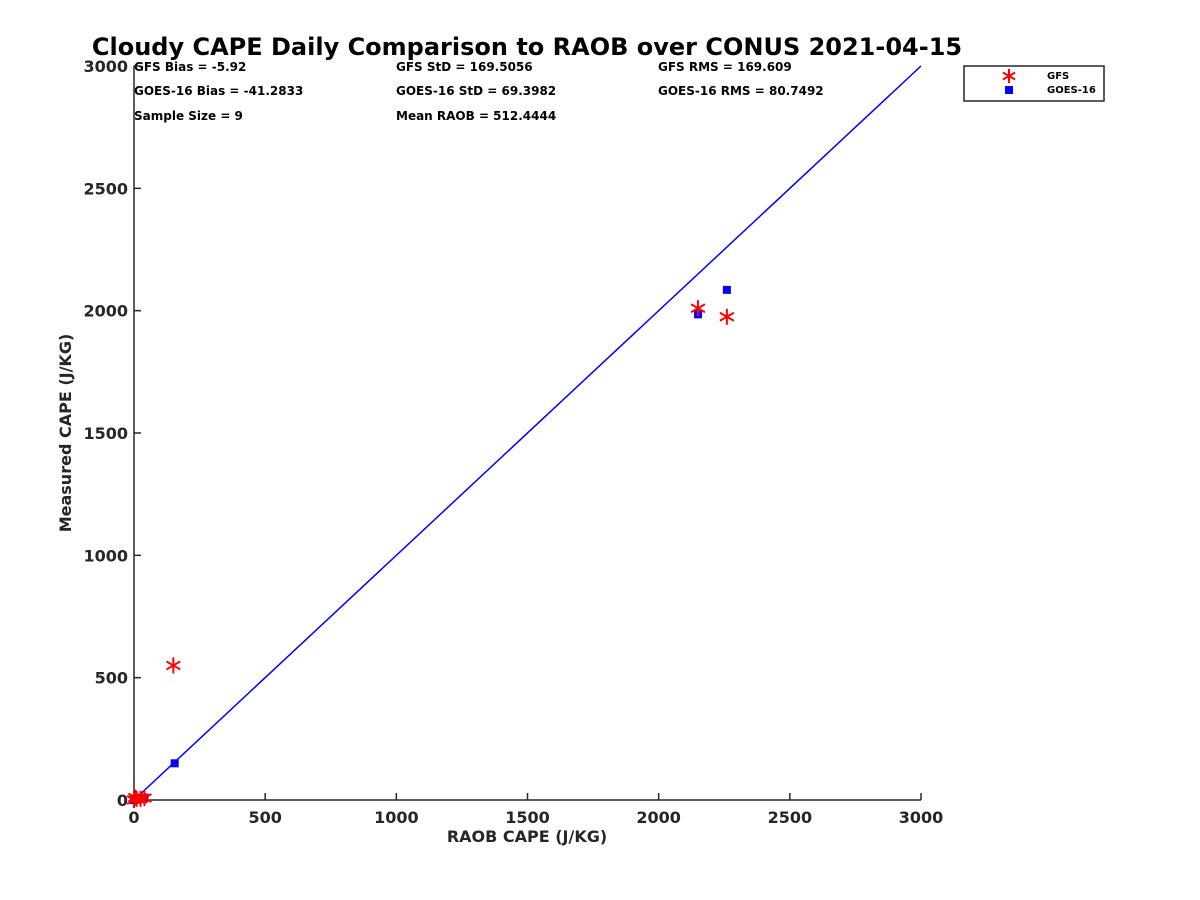 This screenshot has height=900, width=1200. I want to click on legend-box, so click(1034, 83).